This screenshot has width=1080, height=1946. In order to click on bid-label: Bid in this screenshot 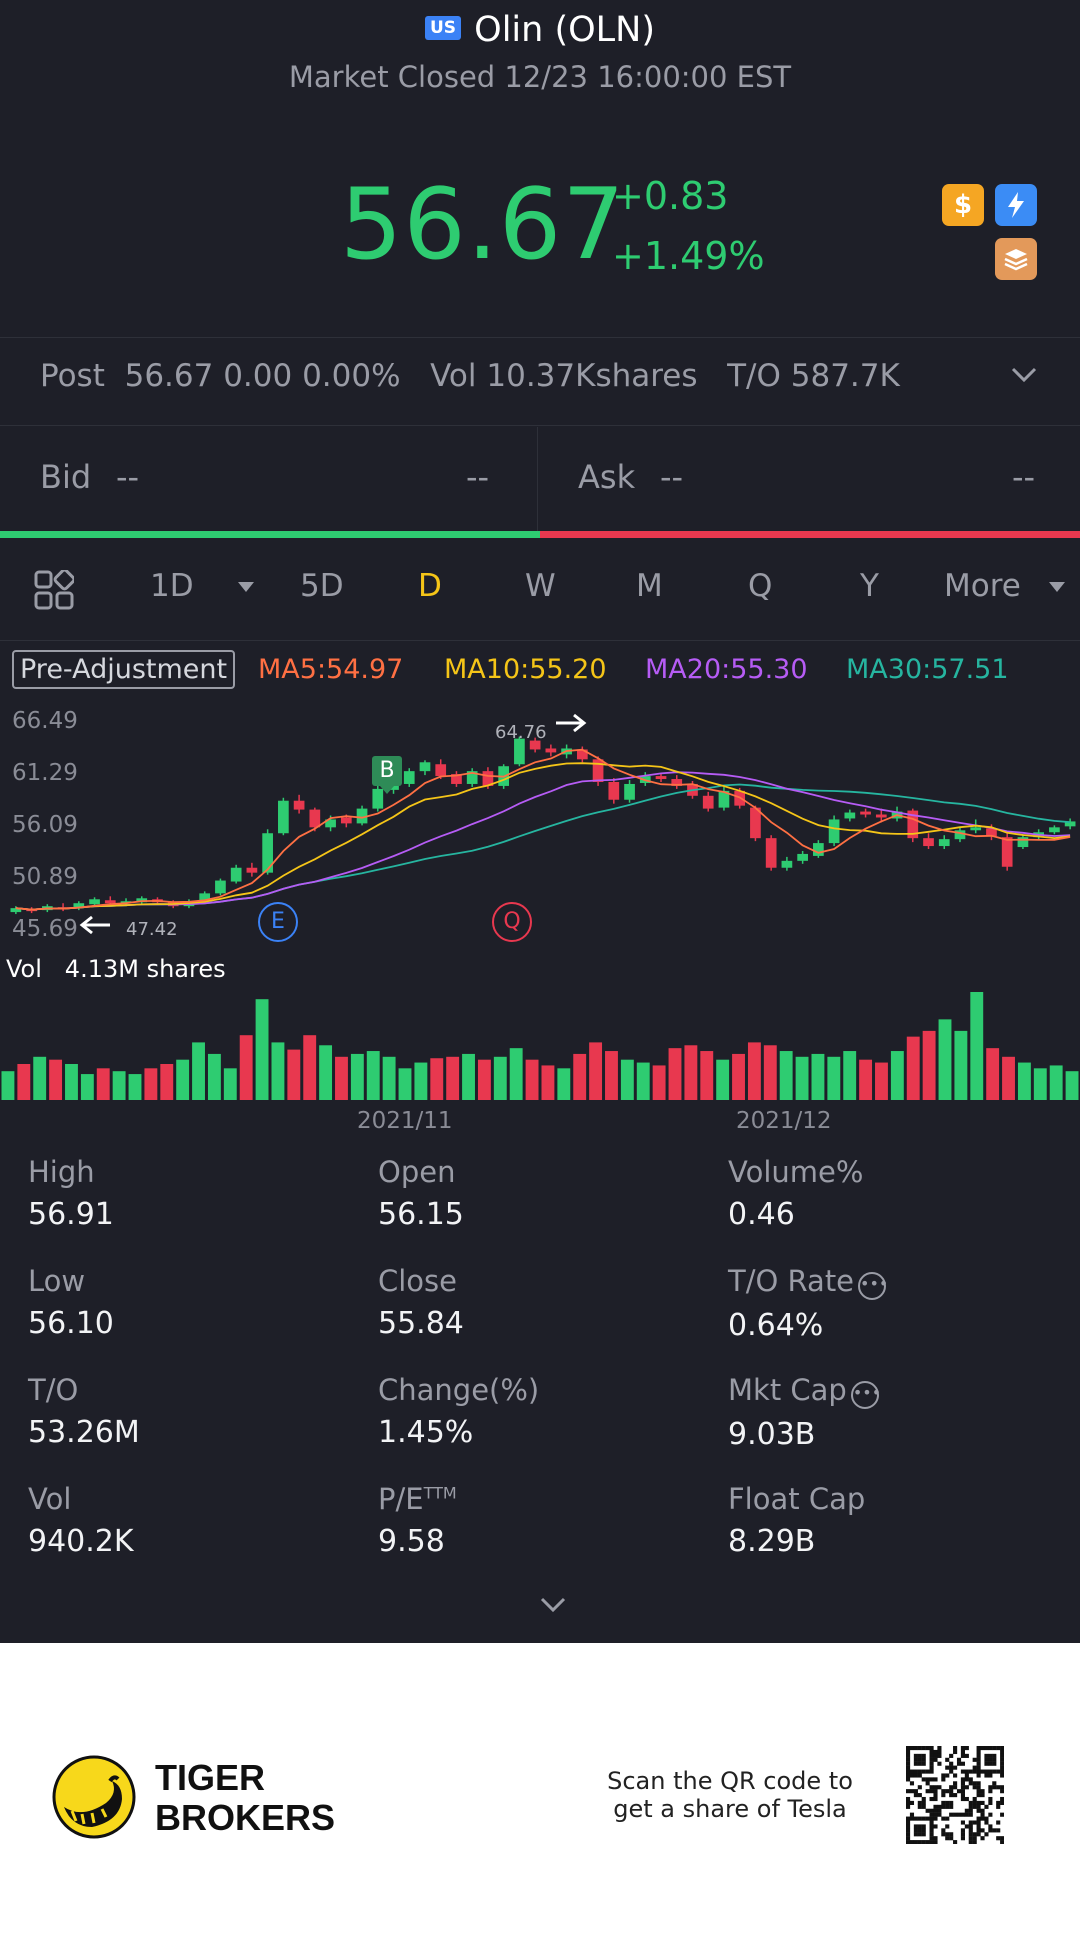, I will do `click(66, 477)`.